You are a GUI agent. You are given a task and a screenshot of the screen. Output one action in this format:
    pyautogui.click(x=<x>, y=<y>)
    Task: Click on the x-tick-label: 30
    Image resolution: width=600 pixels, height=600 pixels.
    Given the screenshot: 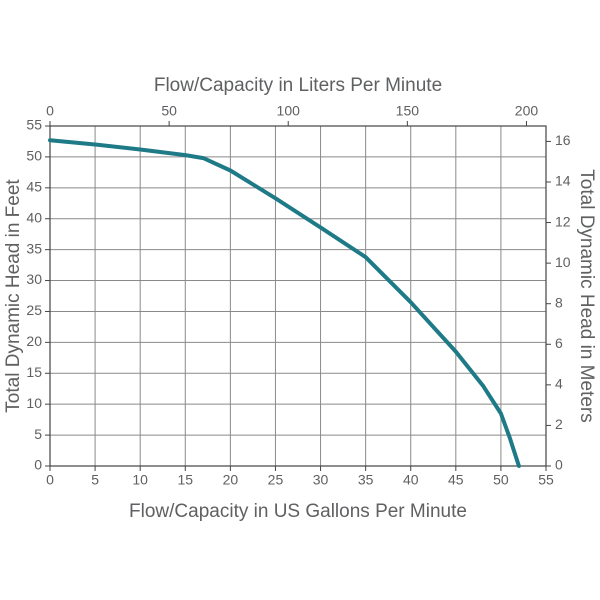 What is the action you would take?
    pyautogui.click(x=321, y=480)
    